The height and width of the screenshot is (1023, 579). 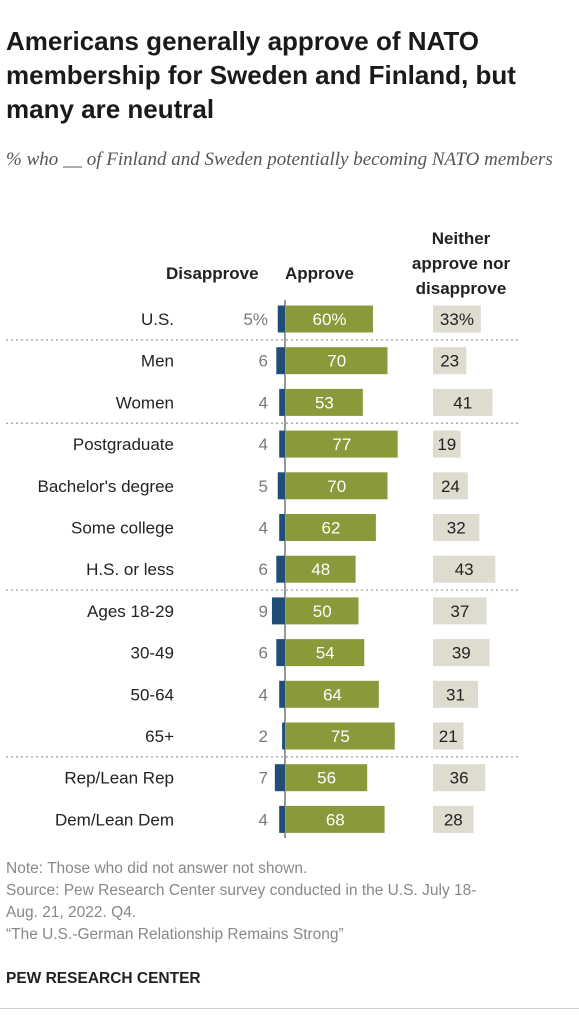 I want to click on approve-value-label: 64, so click(x=332, y=694).